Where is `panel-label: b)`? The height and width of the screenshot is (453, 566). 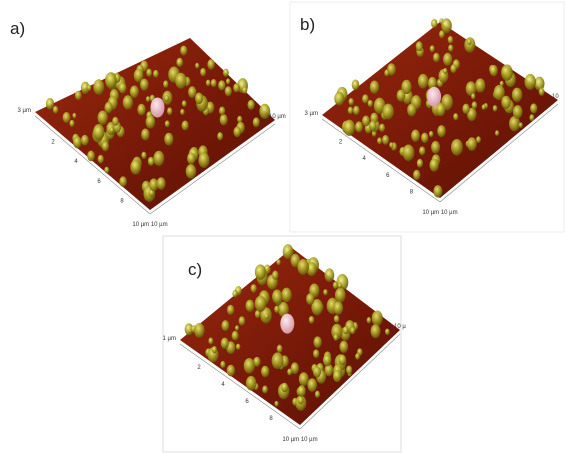 panel-label: b) is located at coordinates (307, 24).